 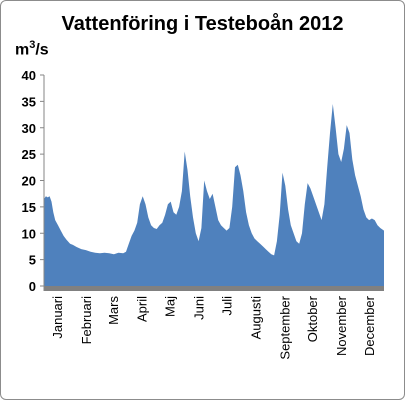 I want to click on x-month-label: April, so click(x=142, y=309).